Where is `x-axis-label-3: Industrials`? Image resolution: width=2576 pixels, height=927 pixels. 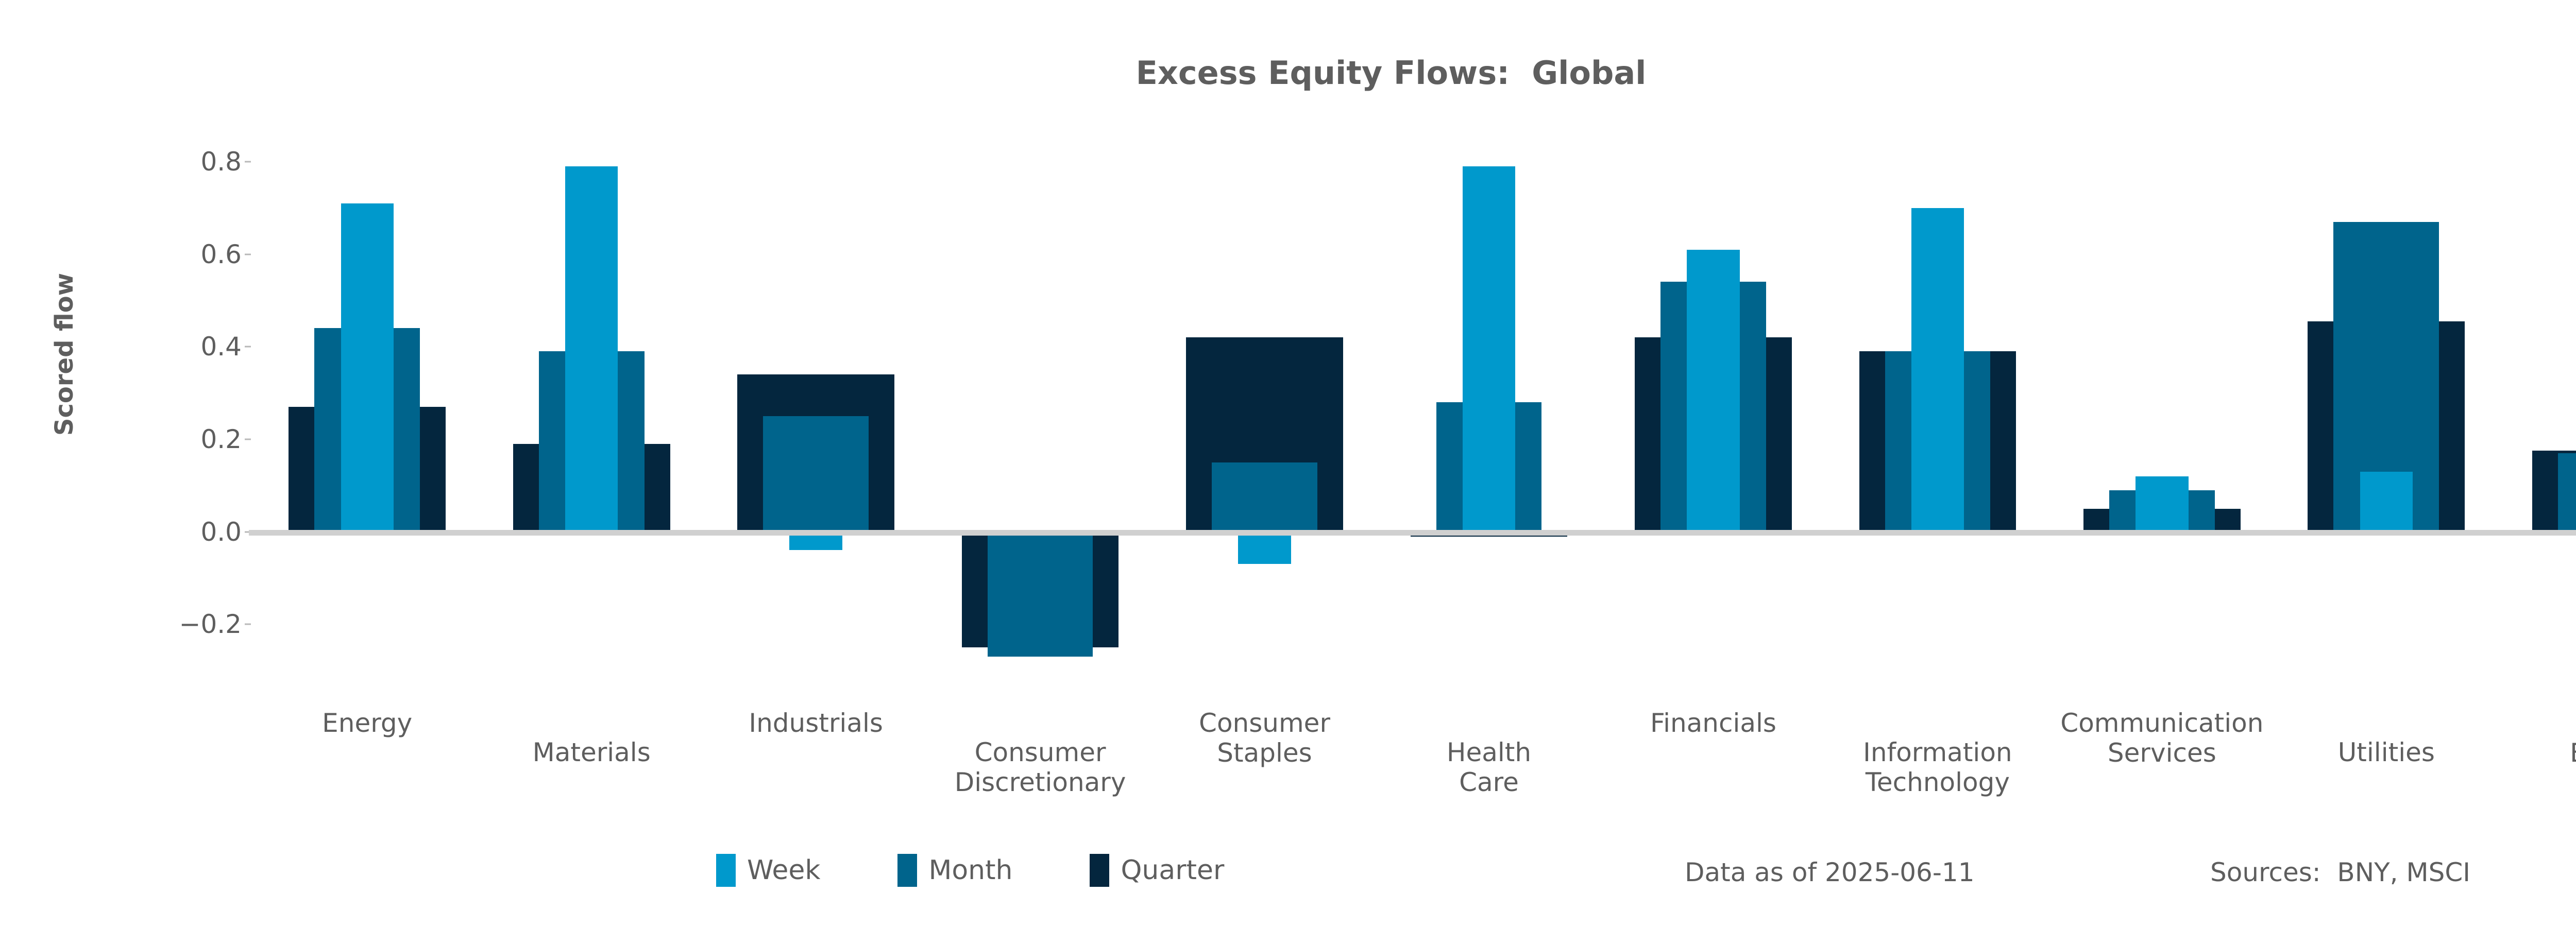
x-axis-label-3: Industrials is located at coordinates (816, 723).